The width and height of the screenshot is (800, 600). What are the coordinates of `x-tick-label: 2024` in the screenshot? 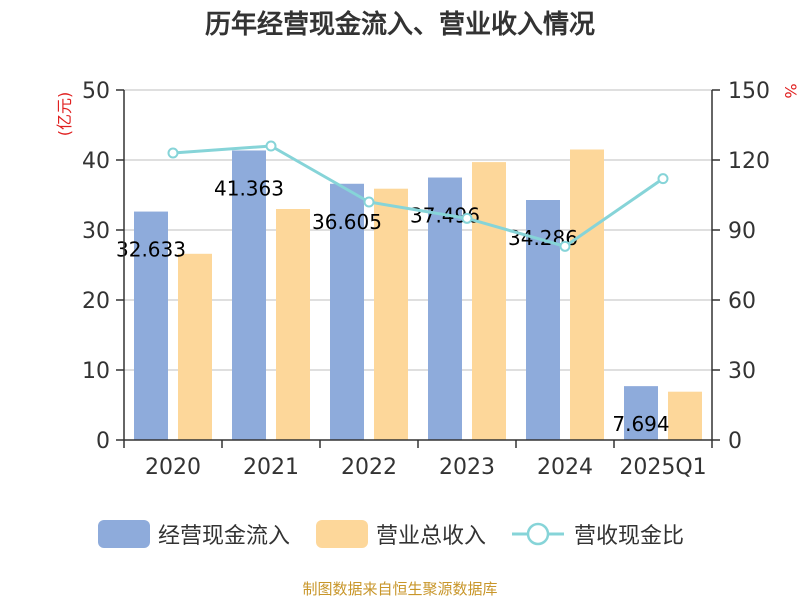 It's located at (565, 467).